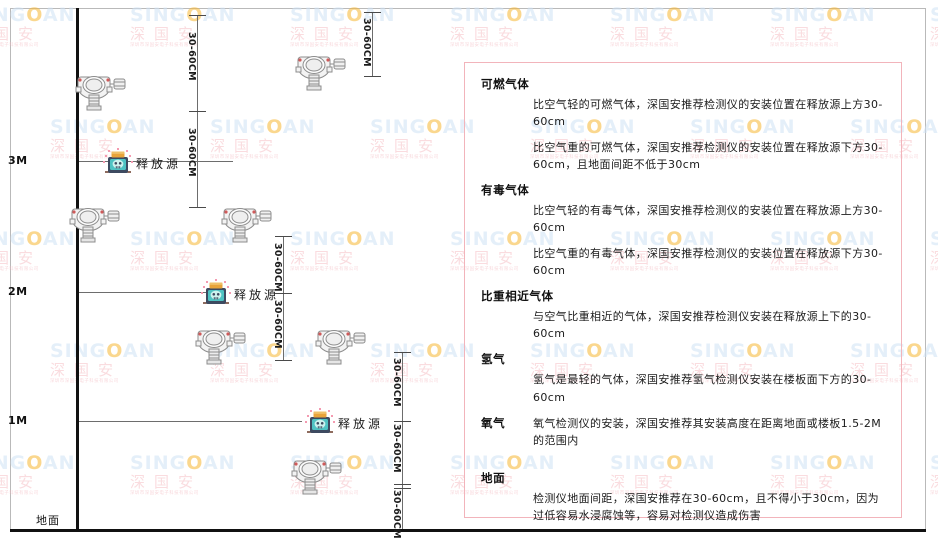 This screenshot has height=541, width=938. I want to click on y-axis, so click(77, 270).